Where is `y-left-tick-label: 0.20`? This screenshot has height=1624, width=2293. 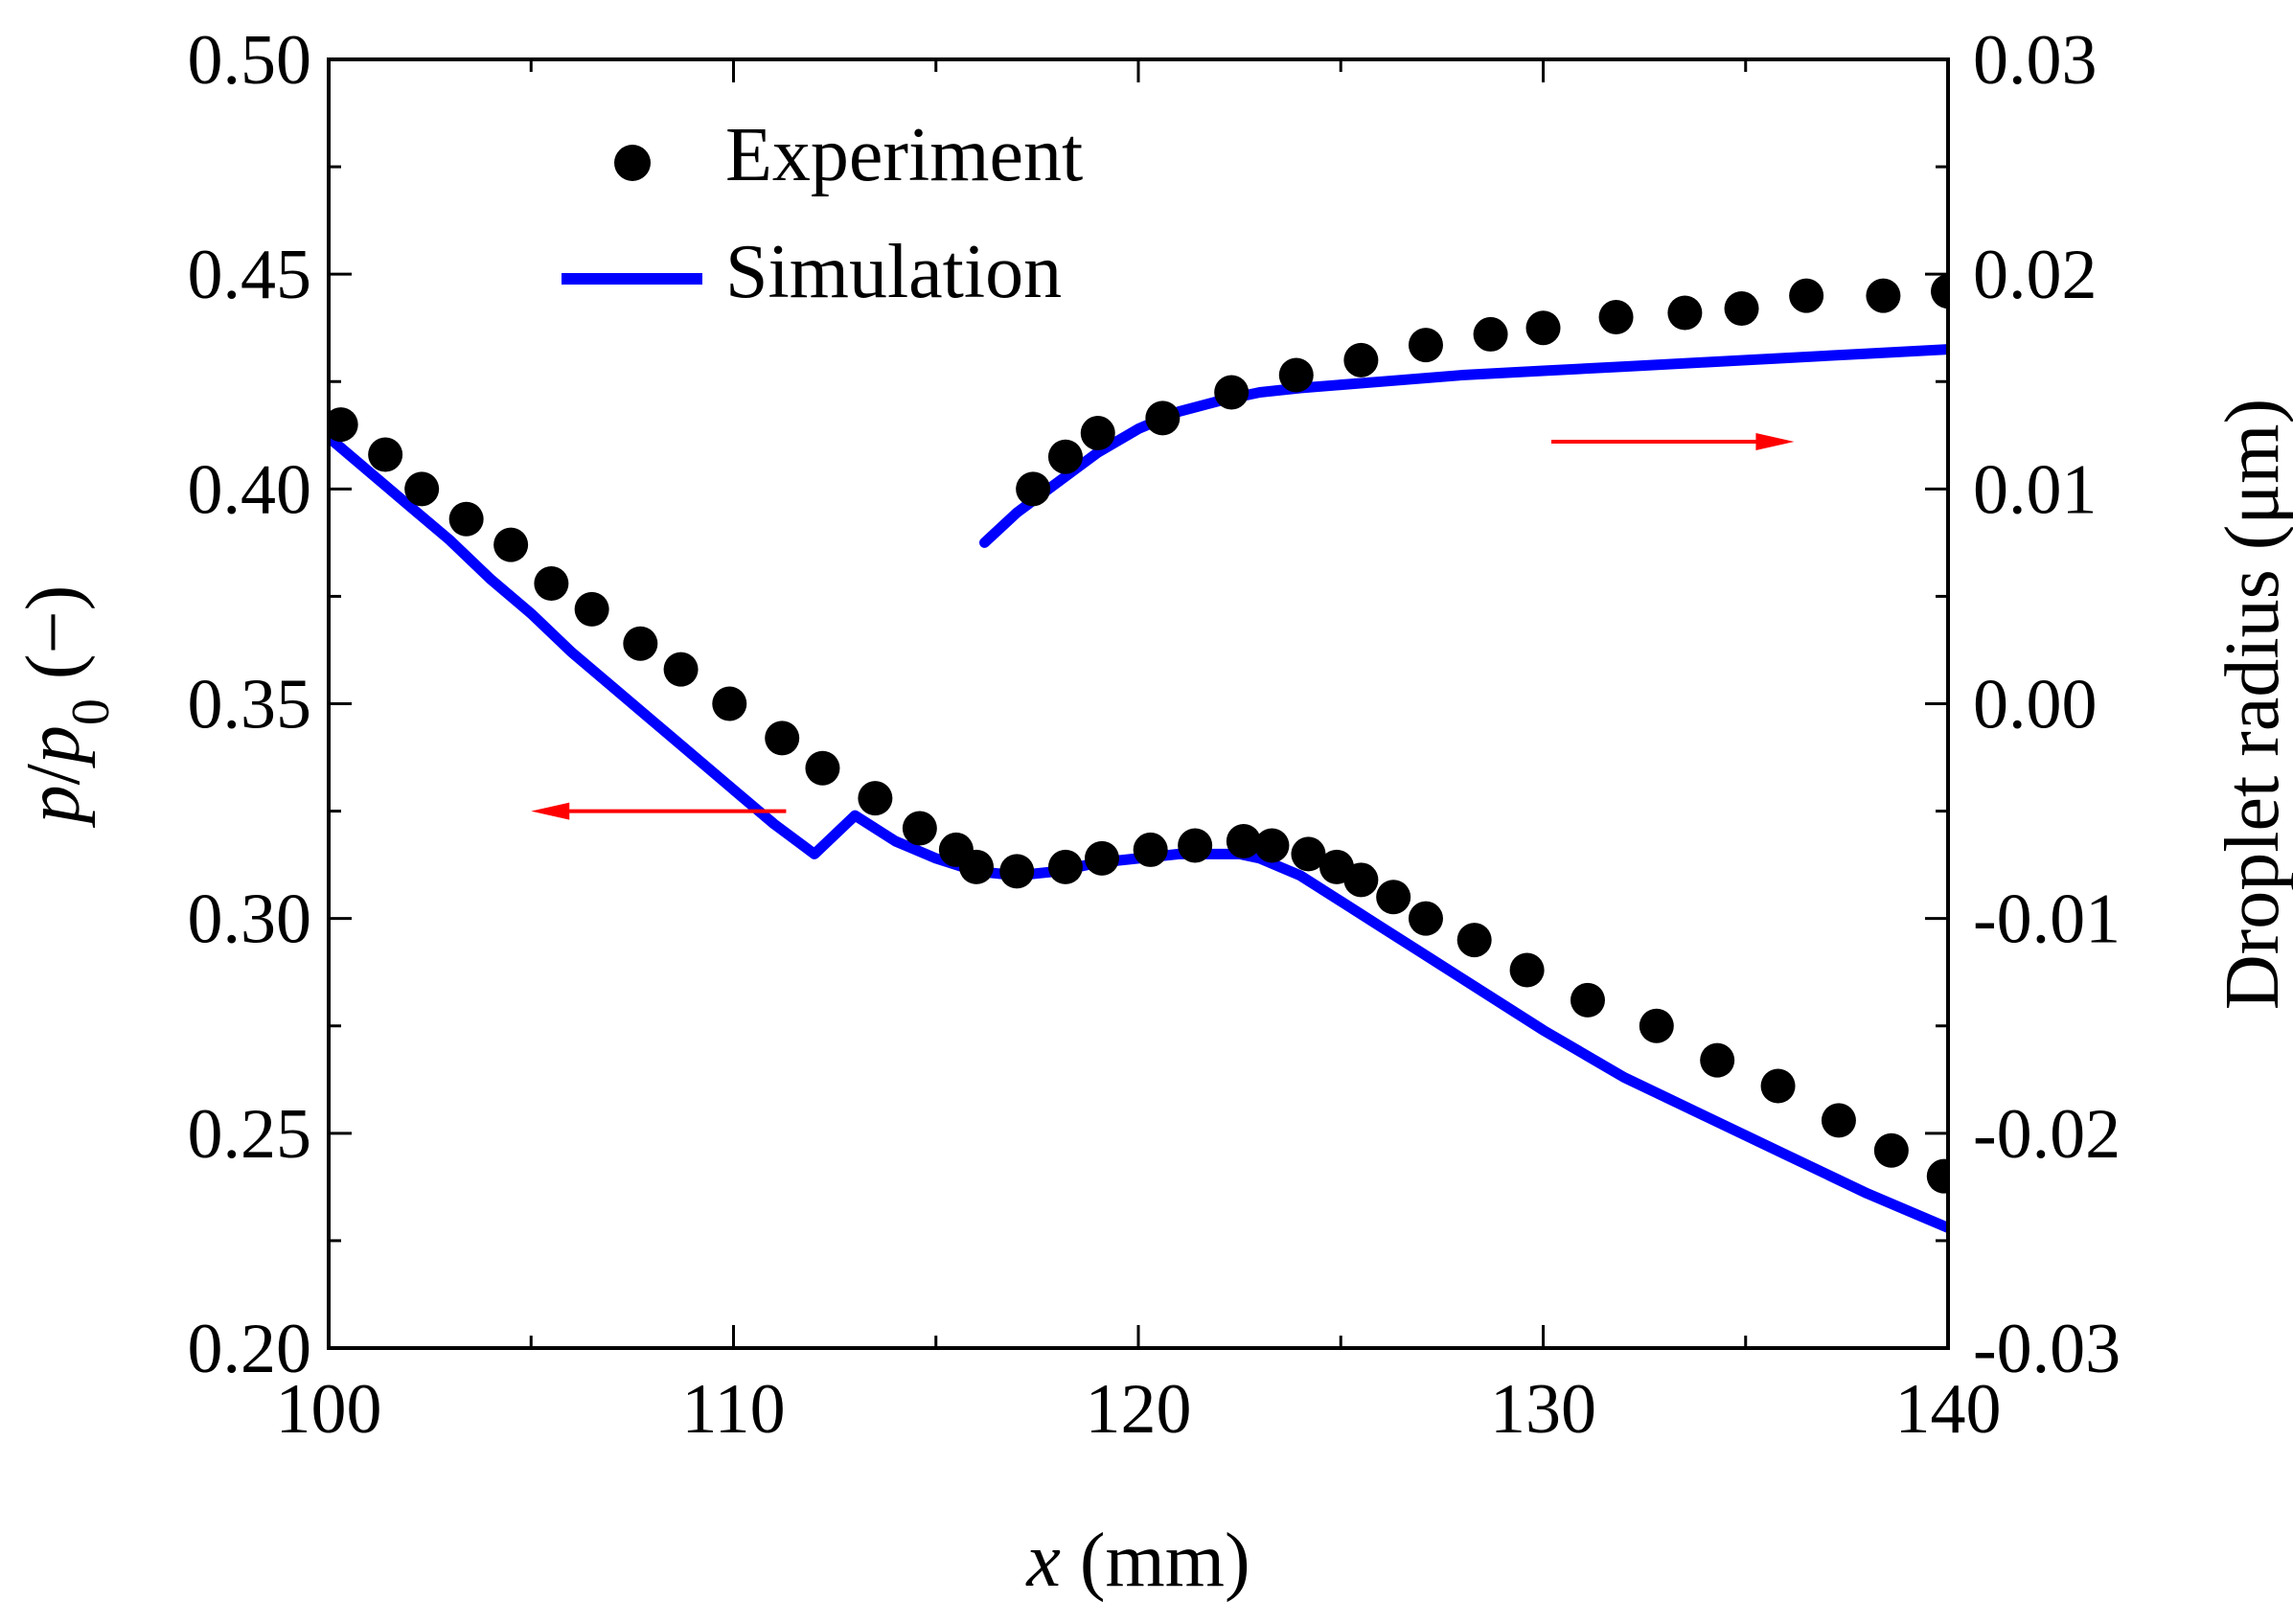 y-left-tick-label: 0.20 is located at coordinates (250, 1349).